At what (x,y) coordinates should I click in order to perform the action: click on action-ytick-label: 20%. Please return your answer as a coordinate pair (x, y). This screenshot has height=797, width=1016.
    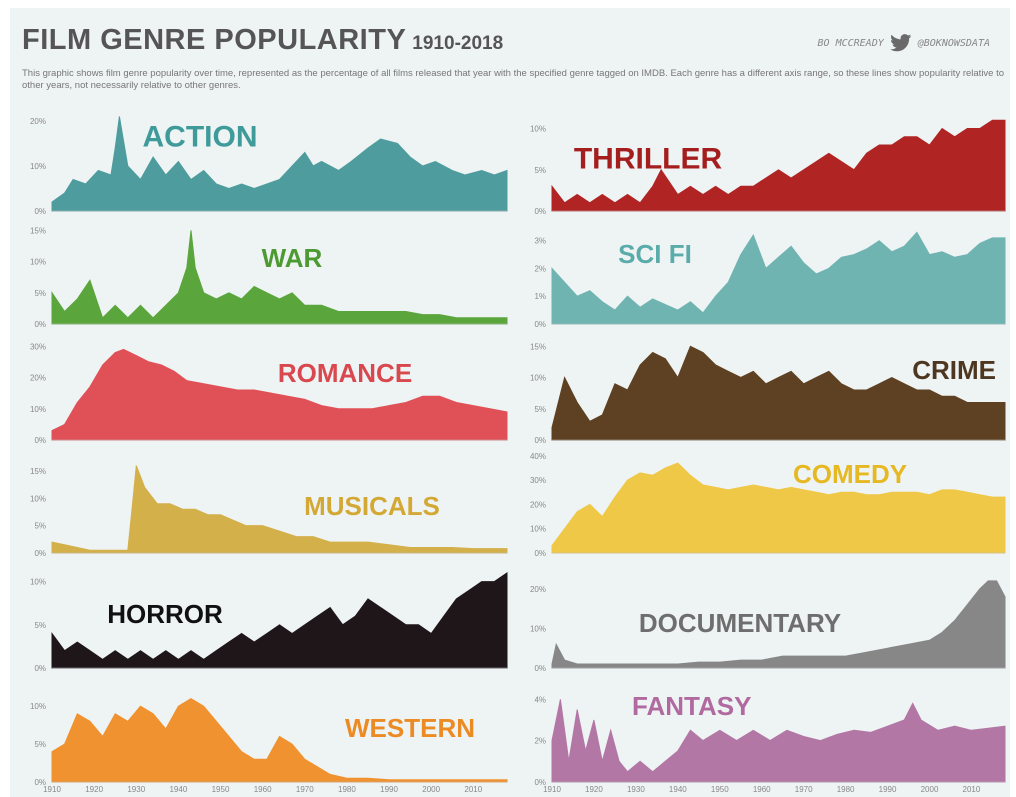
    Looking at the image, I should click on (38, 121).